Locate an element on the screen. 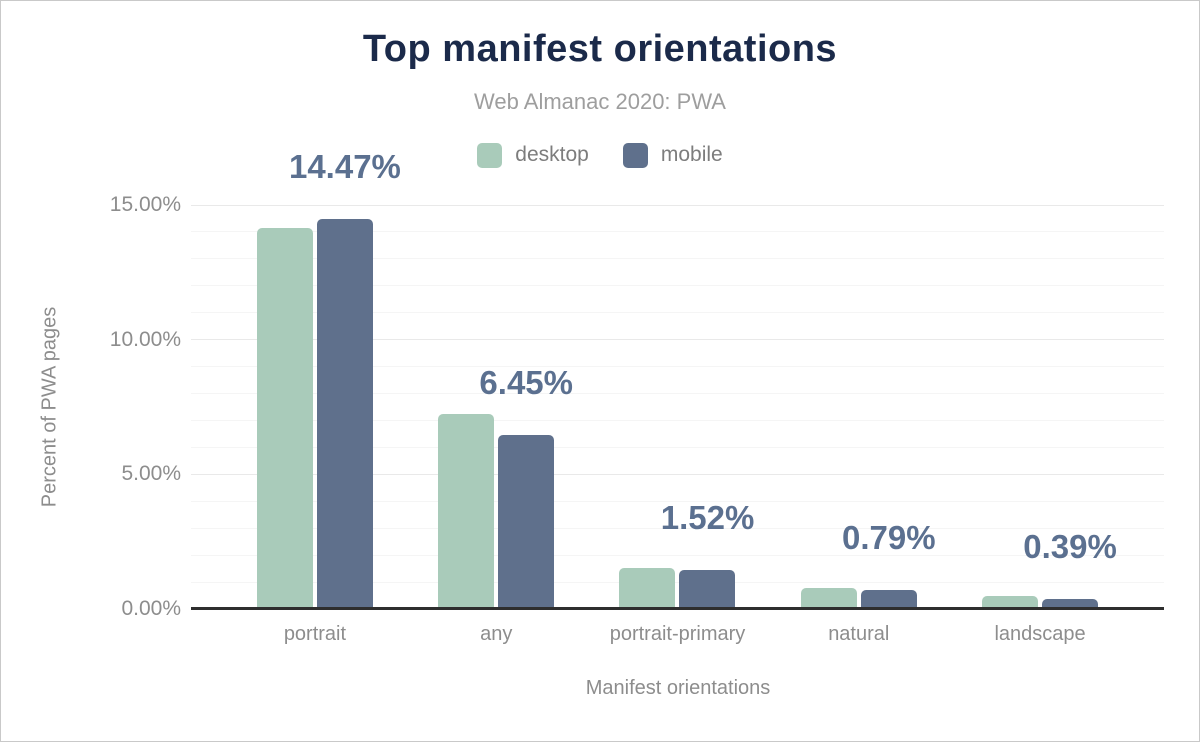 The width and height of the screenshot is (1200, 742). legend: desktop mobile is located at coordinates (600, 155).